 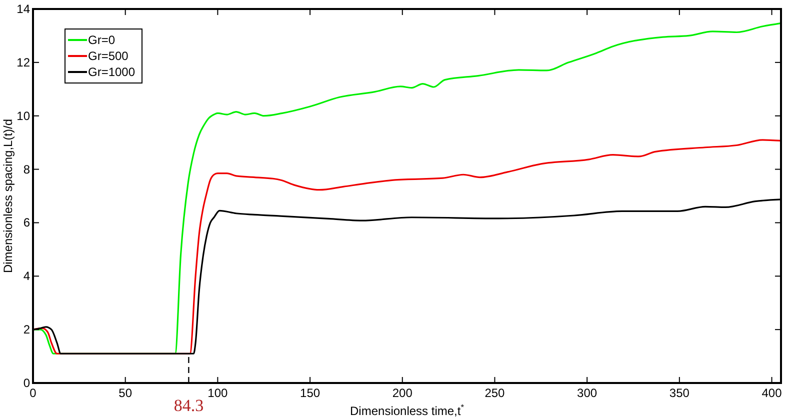 I want to click on y-tick-label: 2, so click(x=26, y=329).